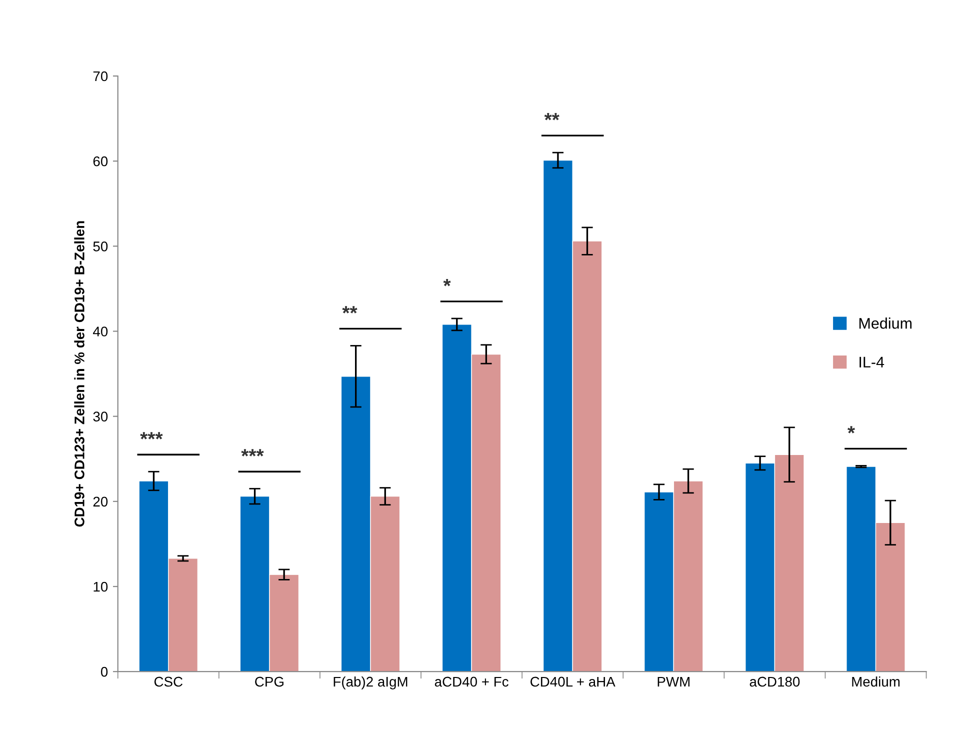 This screenshot has height=738, width=974. Describe the element at coordinates (104, 671) in the screenshot. I see `y-tick-label: 0` at that location.